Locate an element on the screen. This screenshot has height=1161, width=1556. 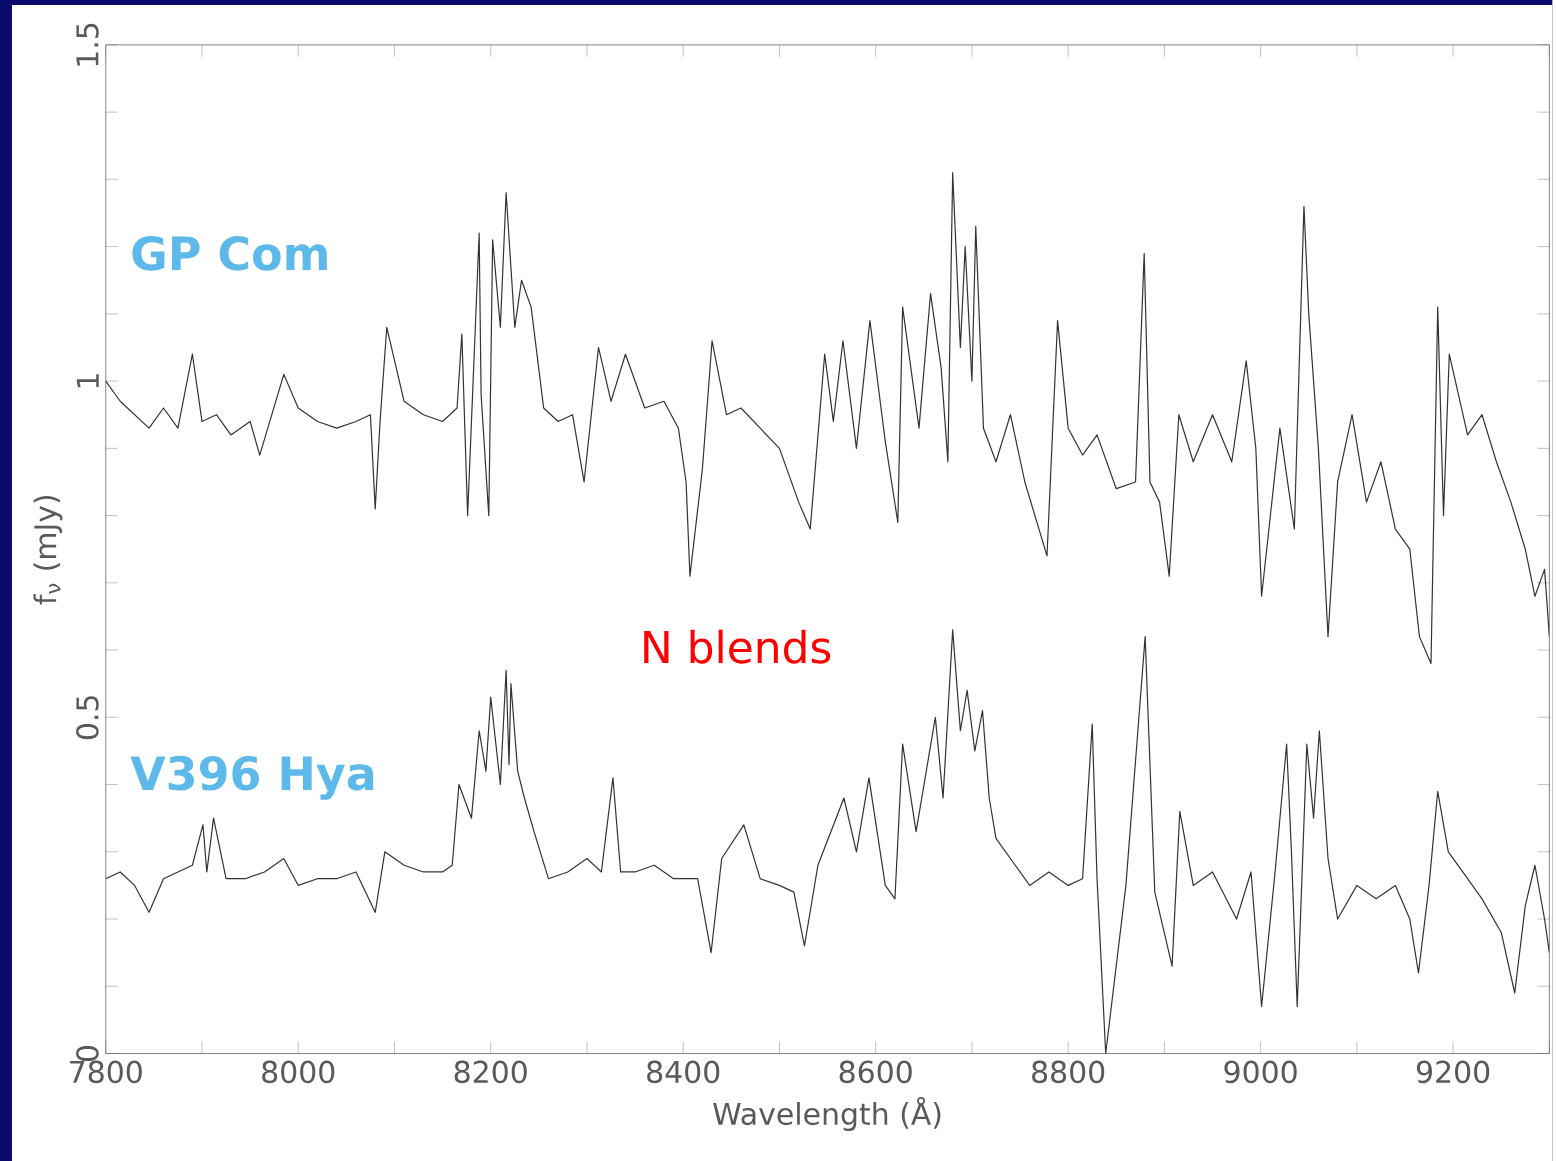
x-tick-label: 8200 is located at coordinates (490, 1072).